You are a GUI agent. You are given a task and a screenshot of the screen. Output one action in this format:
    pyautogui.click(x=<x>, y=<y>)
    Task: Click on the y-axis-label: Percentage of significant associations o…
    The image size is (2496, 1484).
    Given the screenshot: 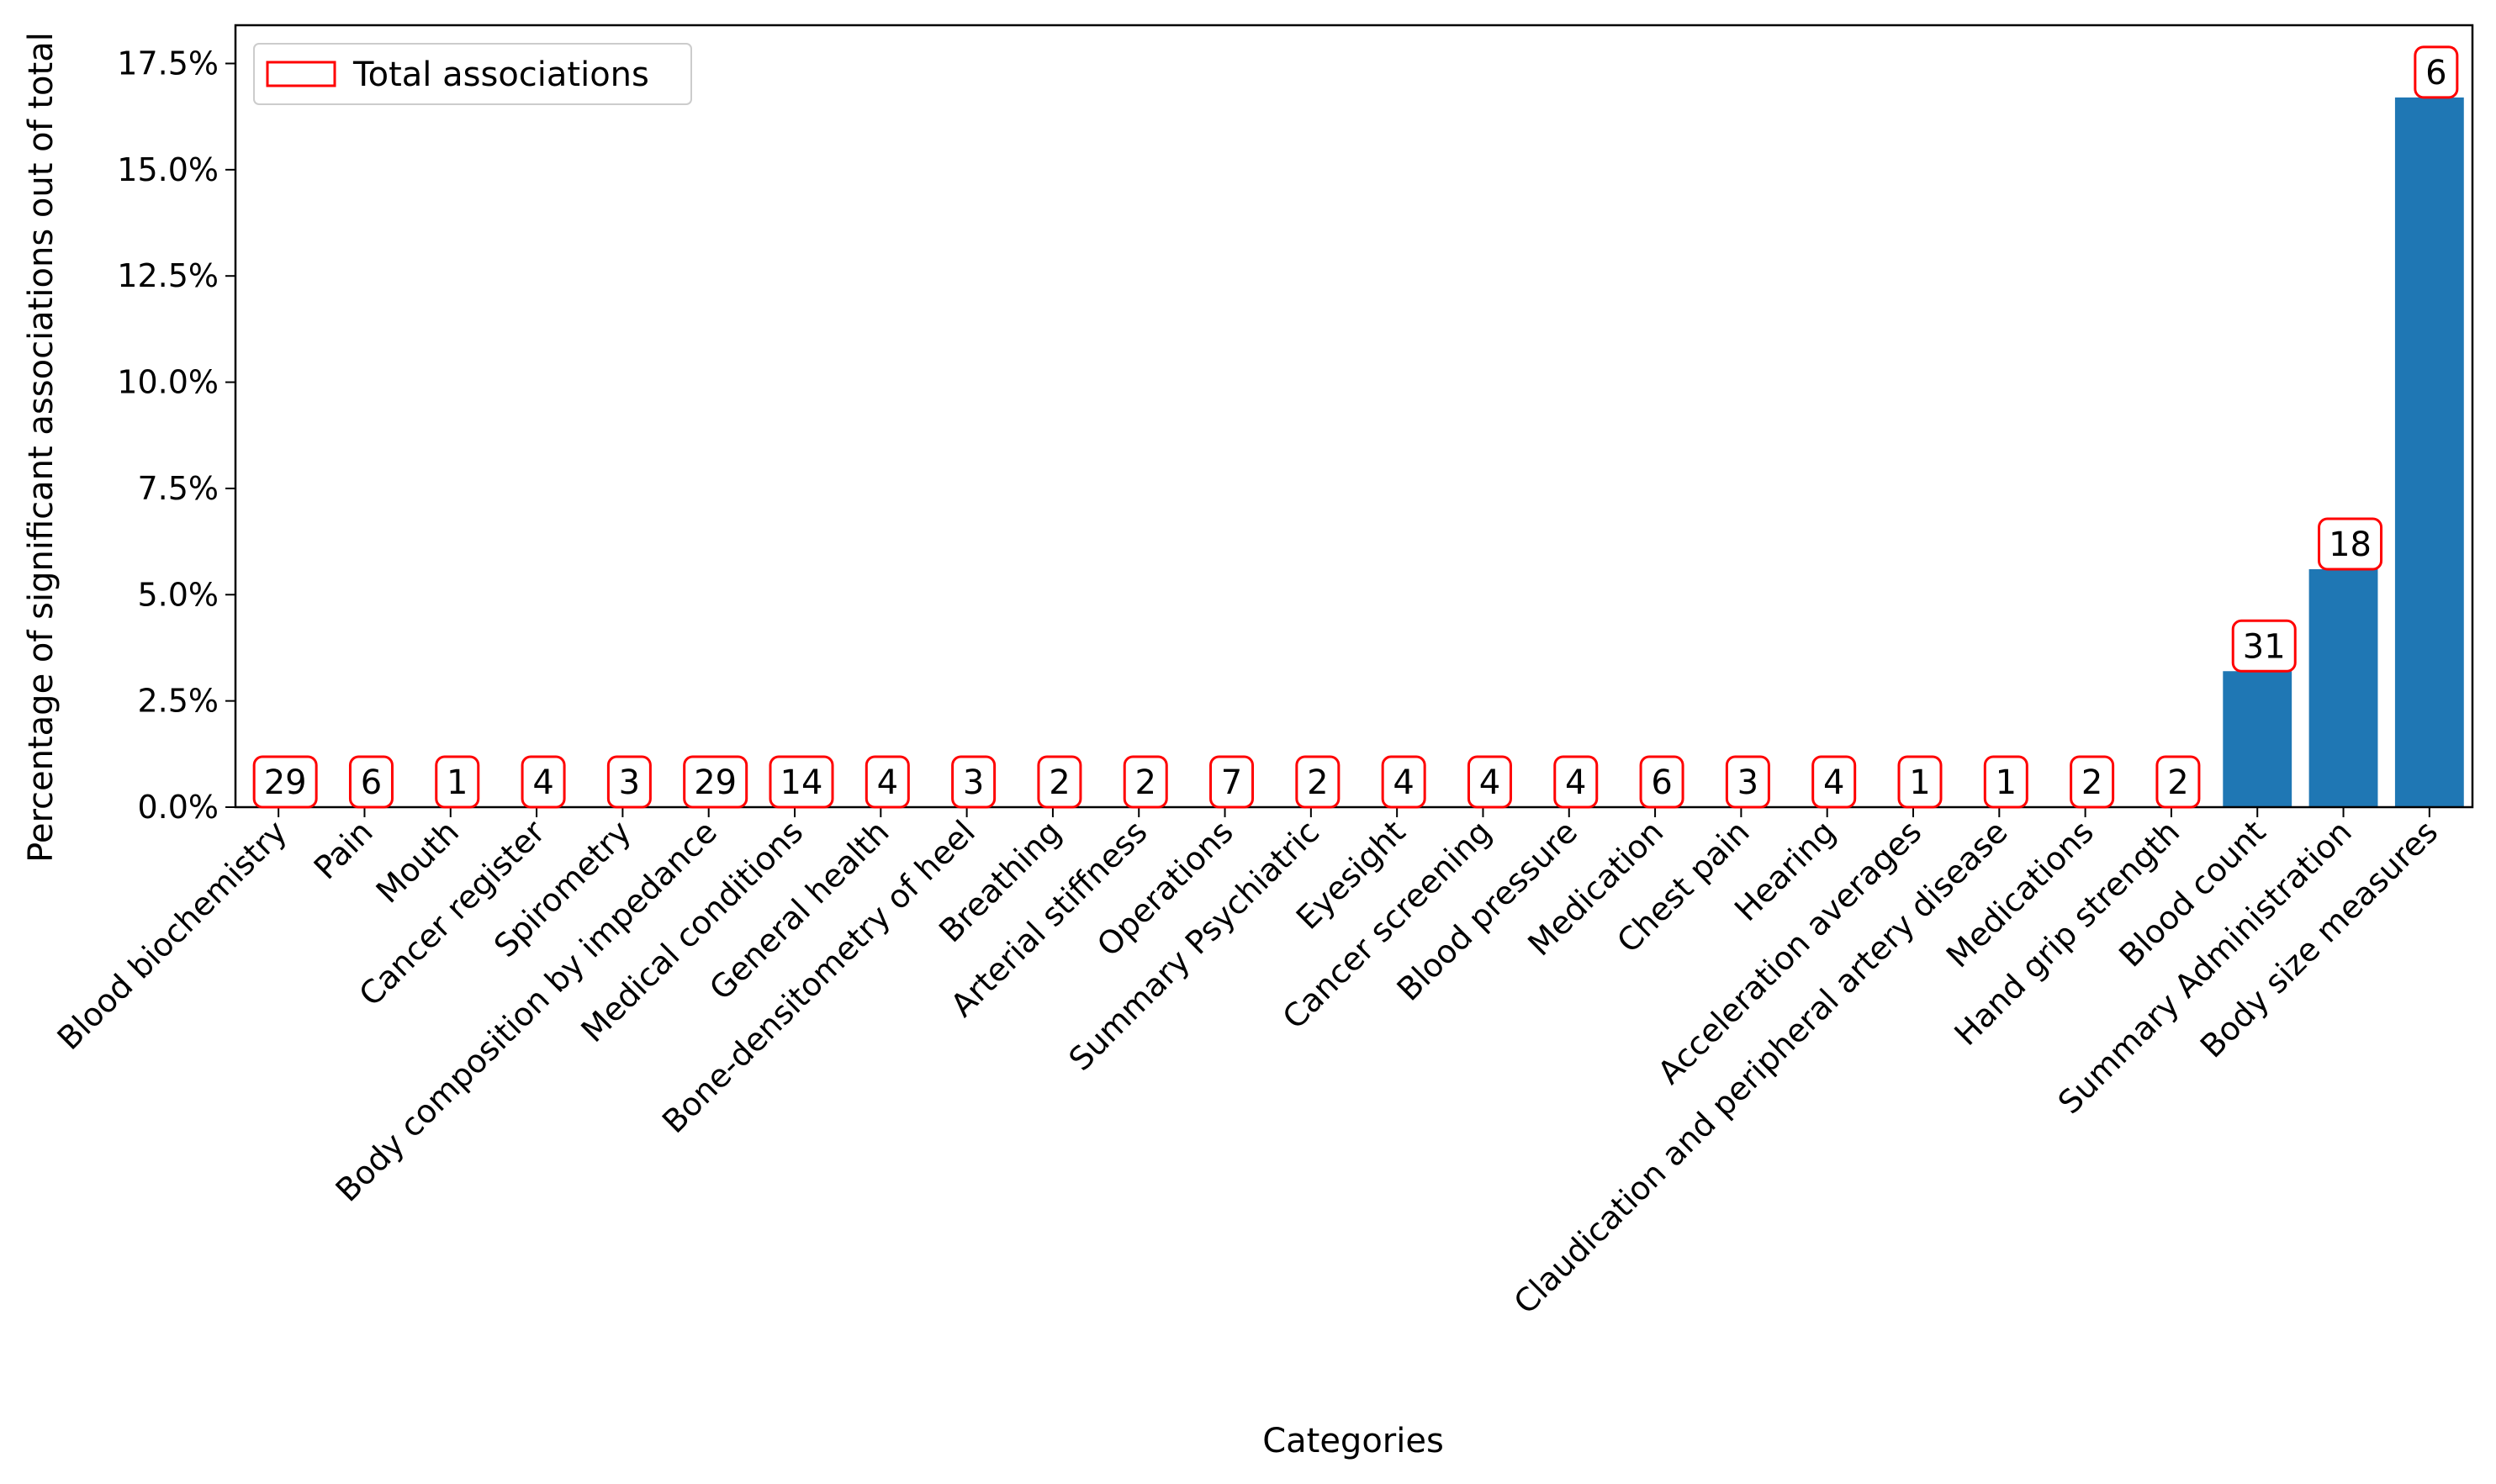 What is the action you would take?
    pyautogui.click(x=41, y=447)
    